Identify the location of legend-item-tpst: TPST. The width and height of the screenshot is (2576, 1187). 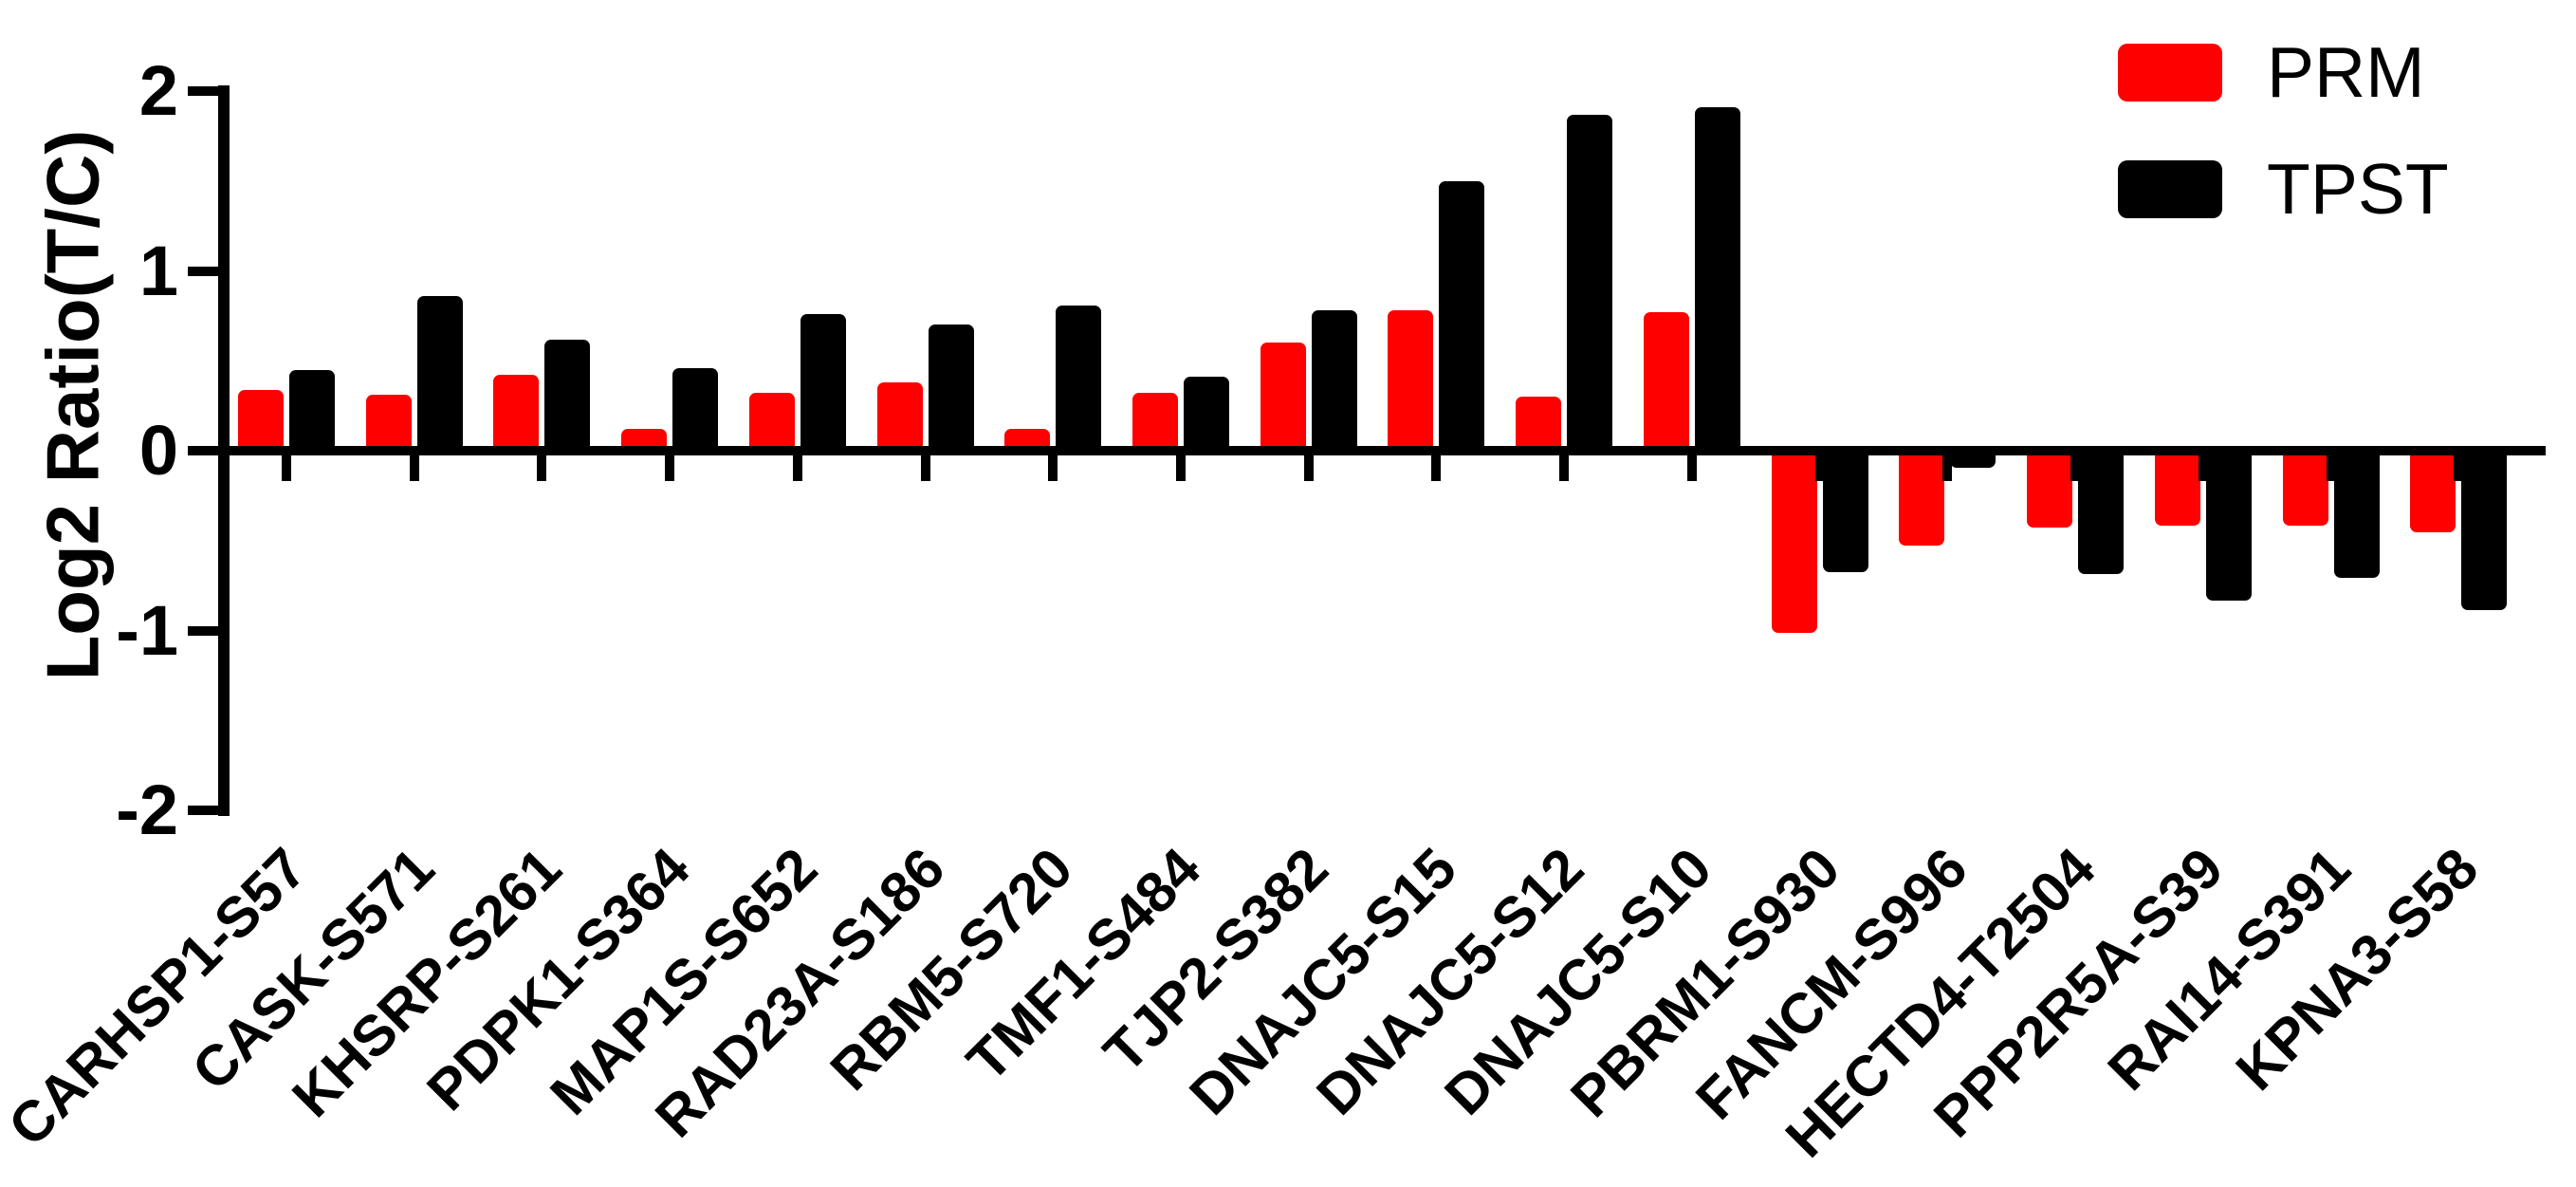
(2283, 189).